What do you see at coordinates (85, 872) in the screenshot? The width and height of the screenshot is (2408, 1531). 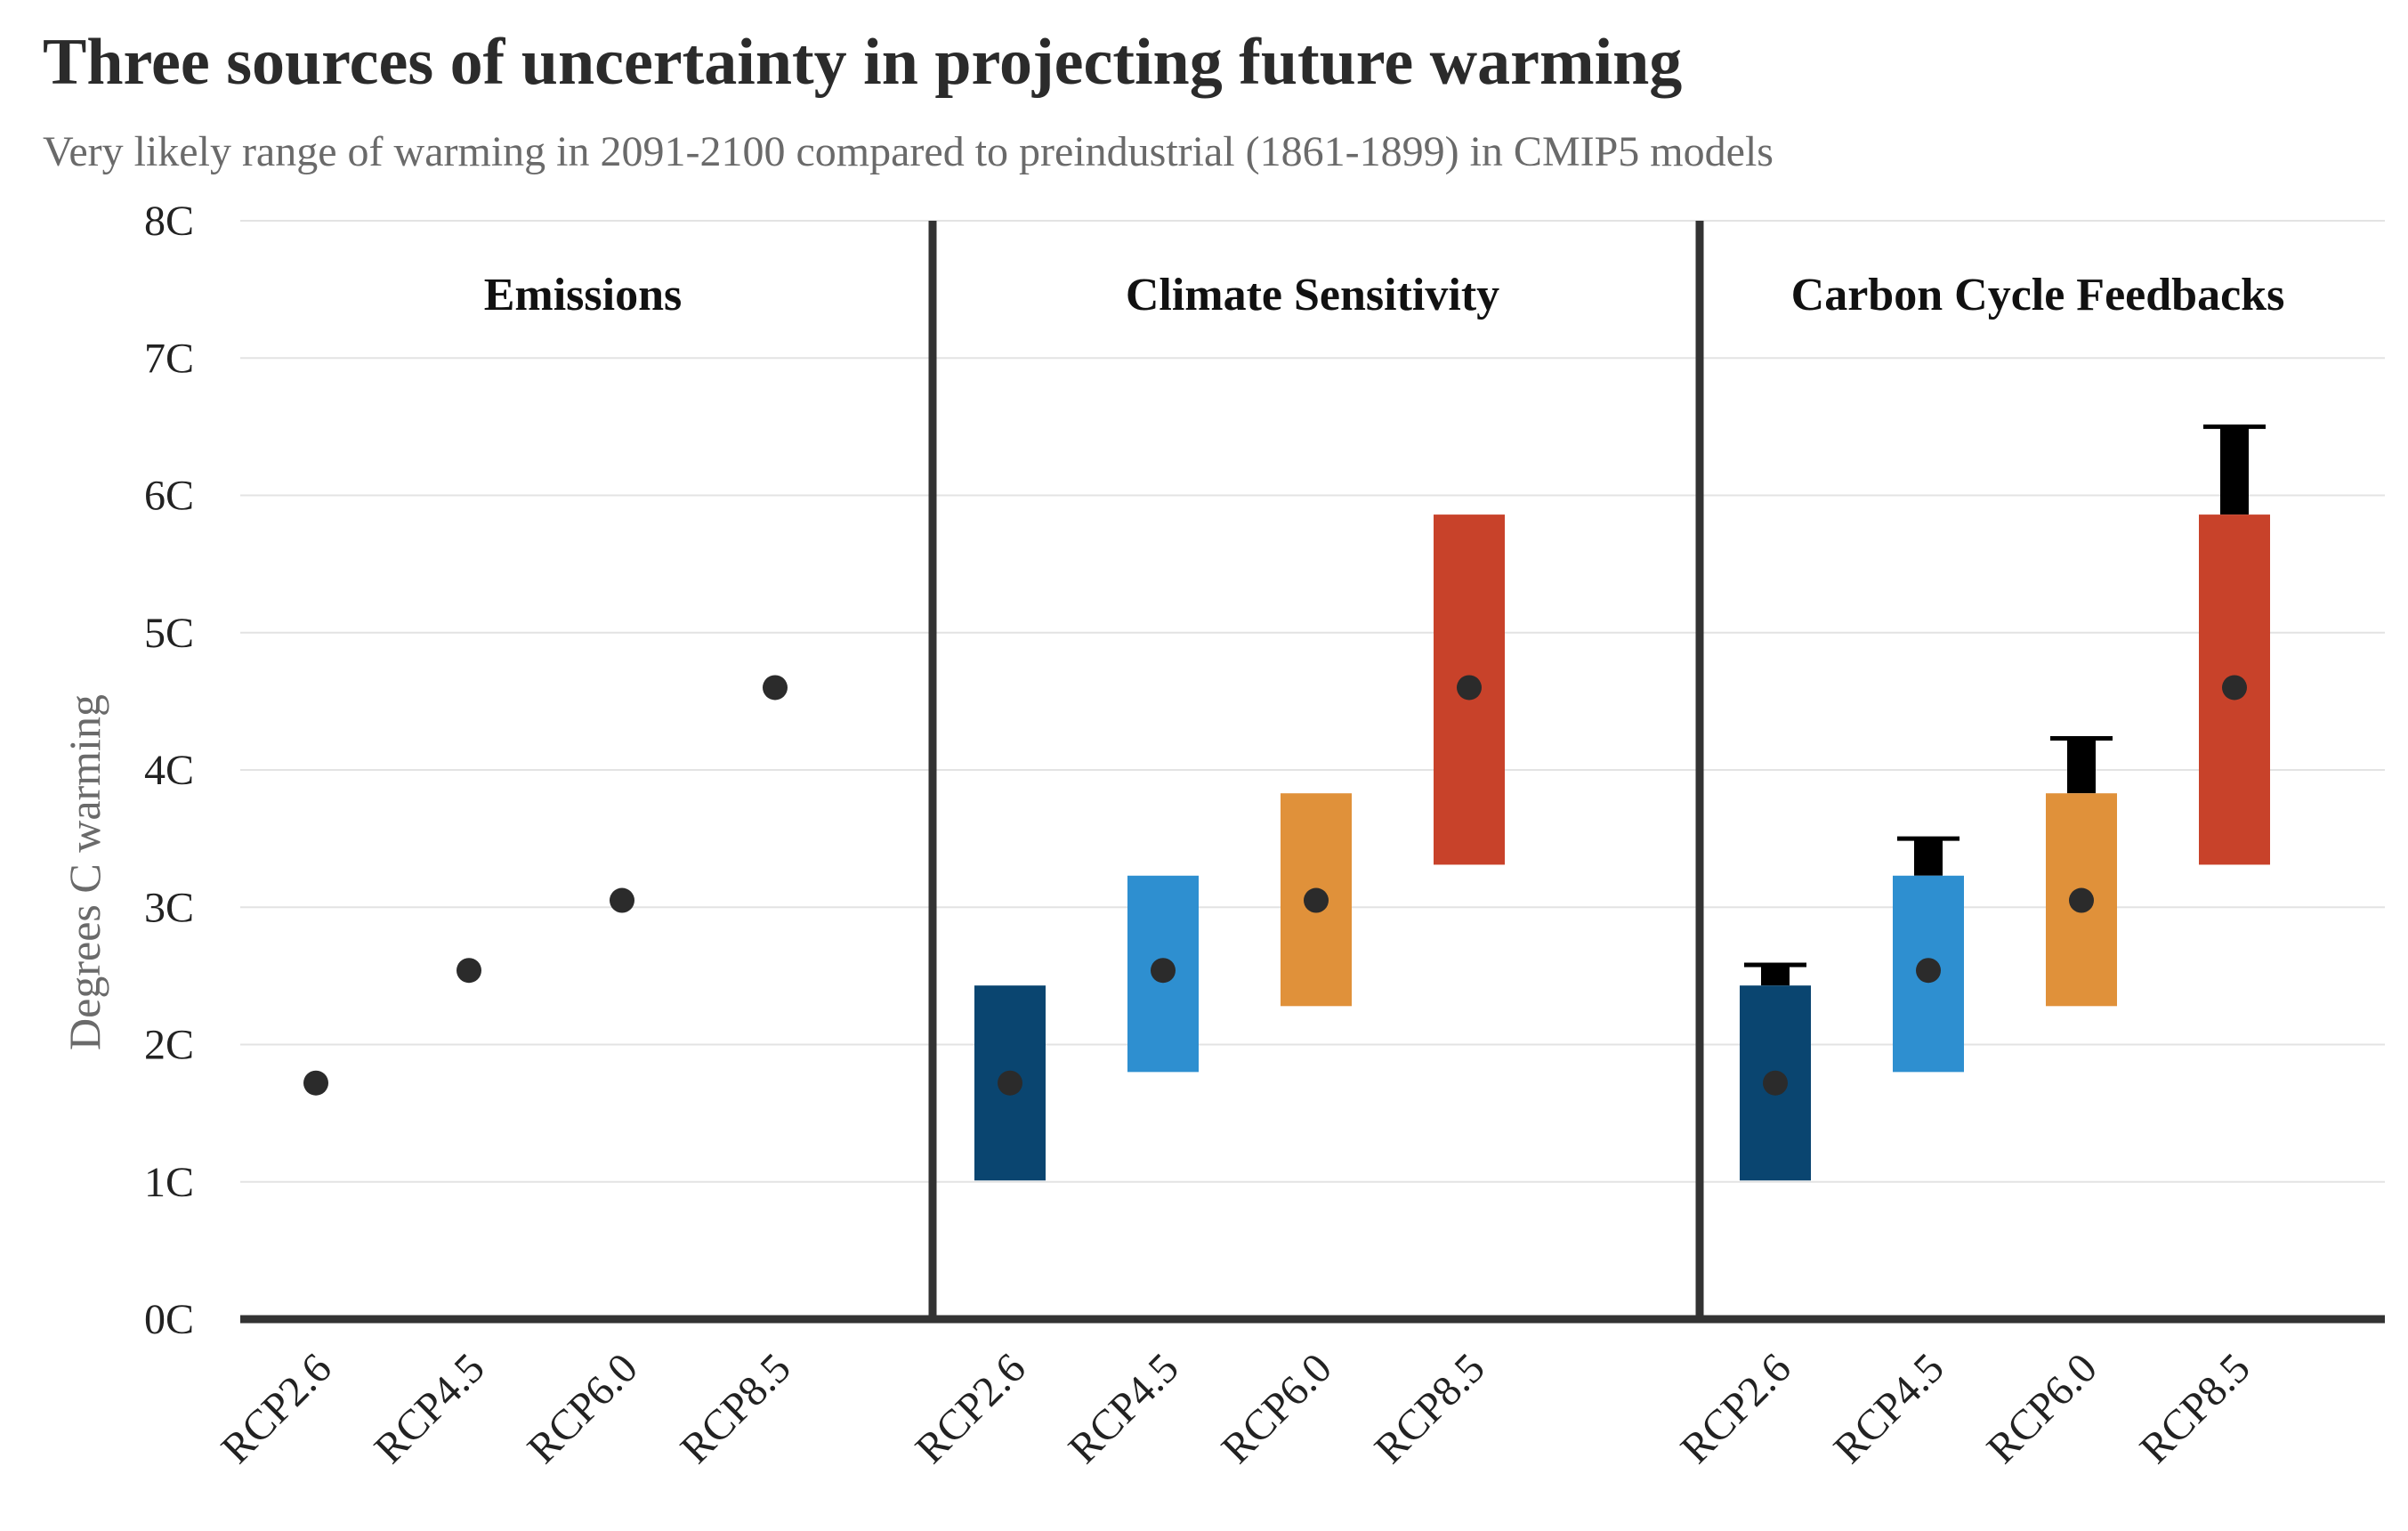 I see `y-axis-title: Degrees C warming` at bounding box center [85, 872].